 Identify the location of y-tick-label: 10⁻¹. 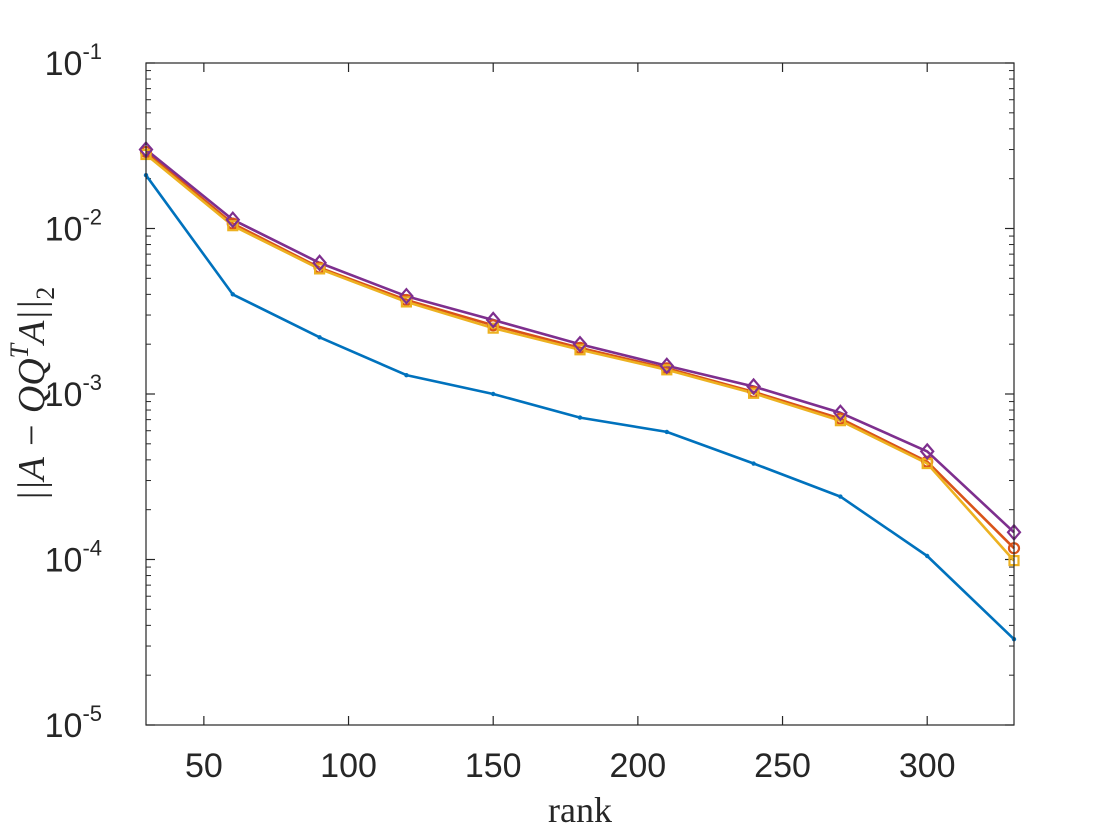
(73, 61).